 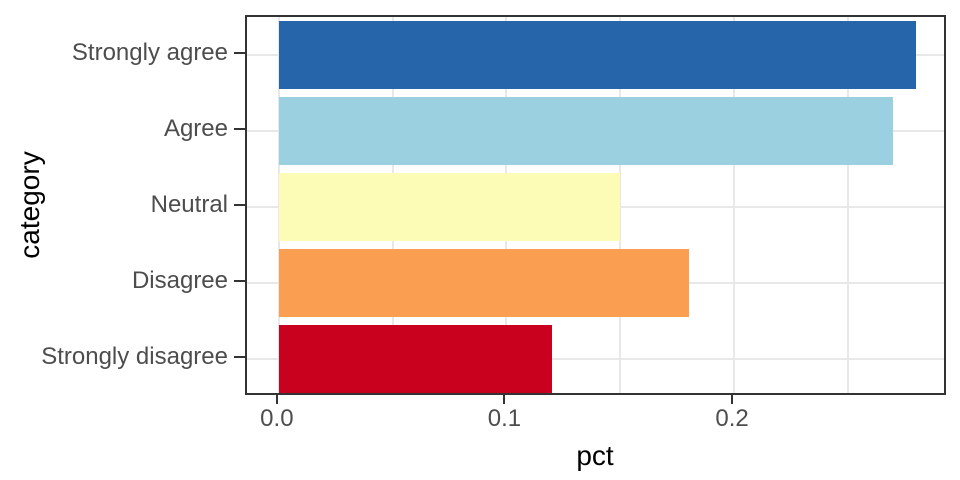 What do you see at coordinates (504, 418) in the screenshot?
I see `x-tick-label: 0.1` at bounding box center [504, 418].